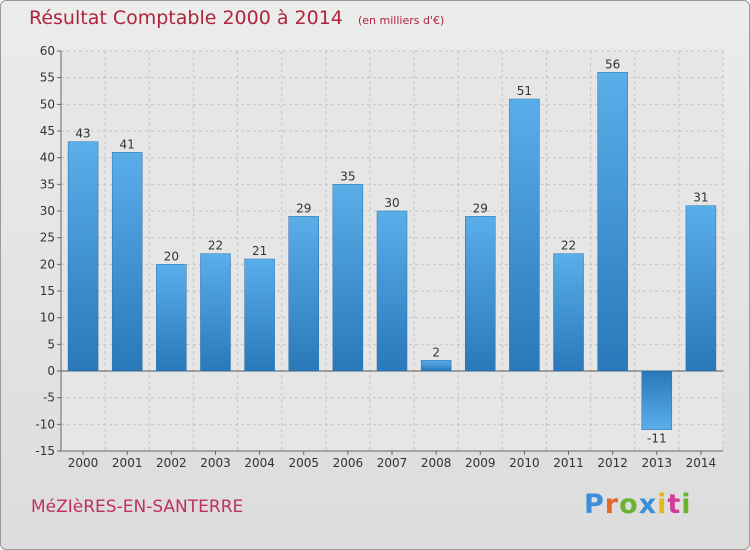 The image size is (750, 550). What do you see at coordinates (47, 184) in the screenshot?
I see `y-tick-label: 35` at bounding box center [47, 184].